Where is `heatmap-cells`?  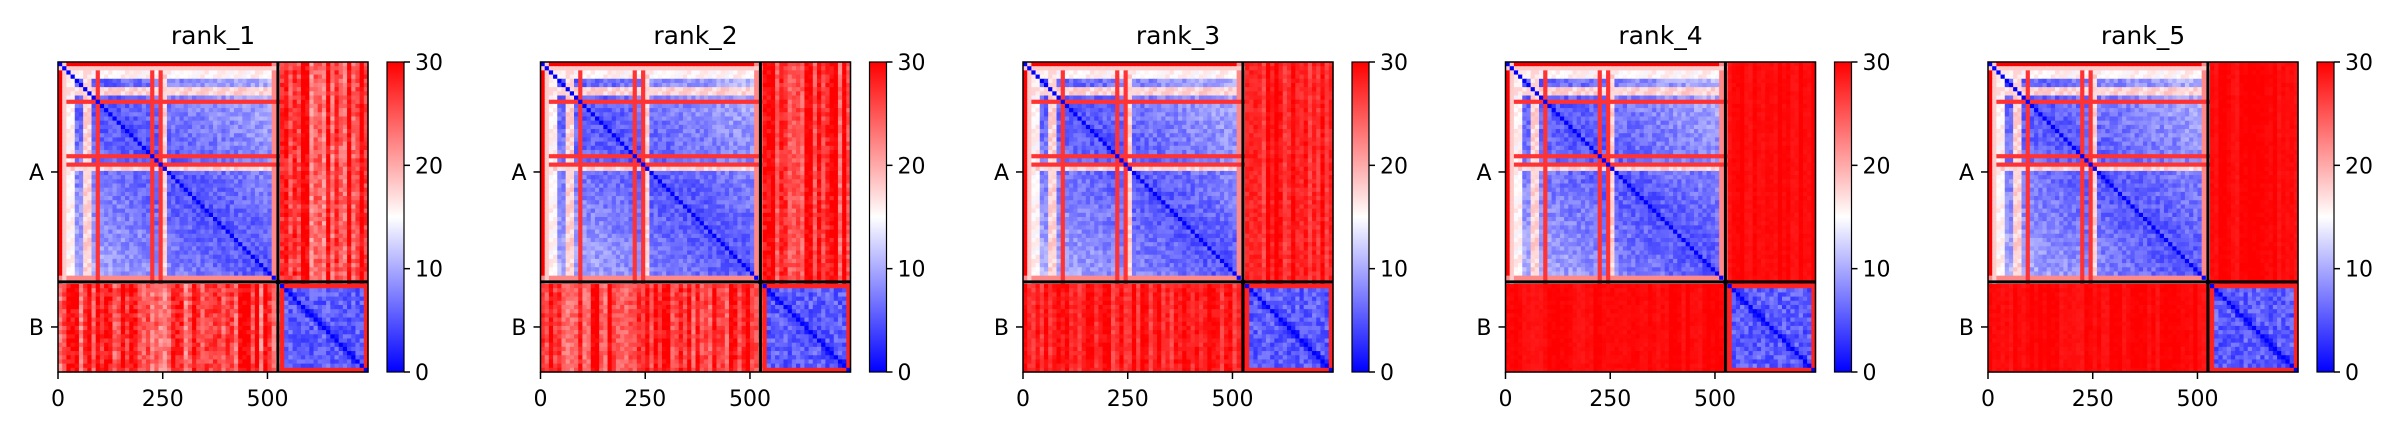 heatmap-cells is located at coordinates (213, 217).